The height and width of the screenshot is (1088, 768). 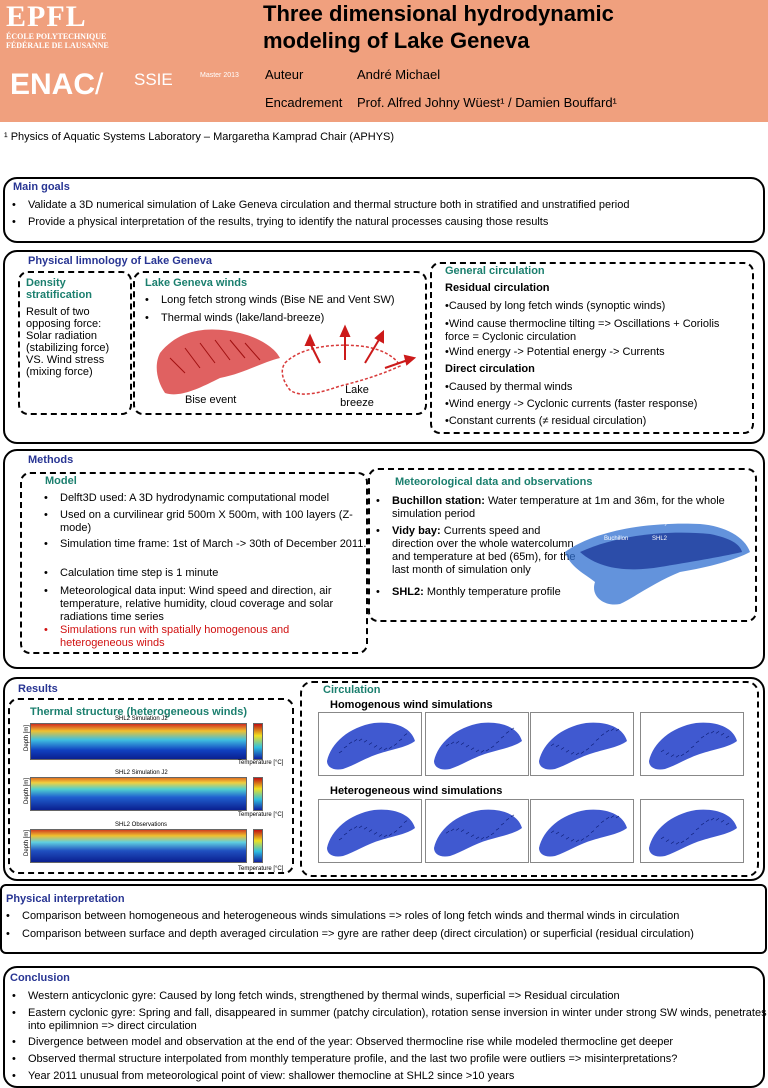 What do you see at coordinates (141, 825) in the screenshot?
I see `plot-caption: SHL2 Observations` at bounding box center [141, 825].